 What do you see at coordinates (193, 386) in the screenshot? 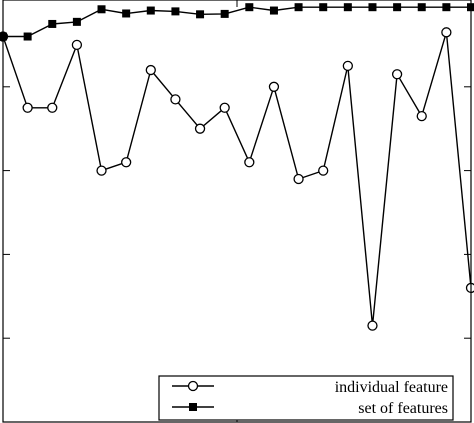
I see `legend-marker-open-circle` at bounding box center [193, 386].